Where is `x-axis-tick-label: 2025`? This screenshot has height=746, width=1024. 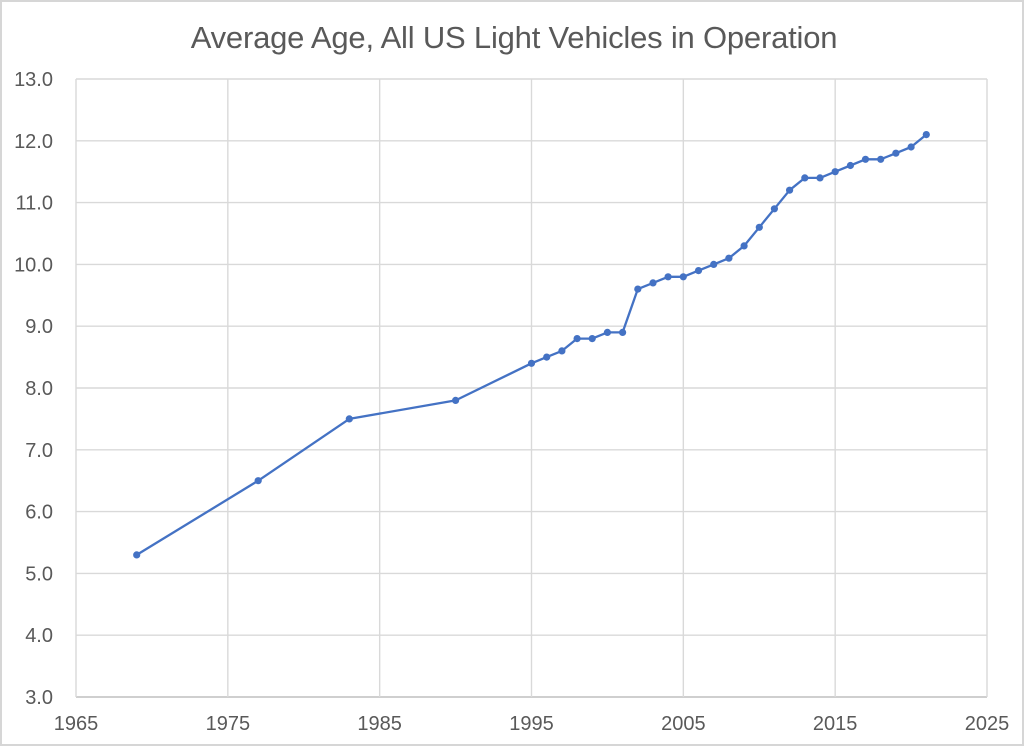 x-axis-tick-label: 2025 is located at coordinates (987, 724).